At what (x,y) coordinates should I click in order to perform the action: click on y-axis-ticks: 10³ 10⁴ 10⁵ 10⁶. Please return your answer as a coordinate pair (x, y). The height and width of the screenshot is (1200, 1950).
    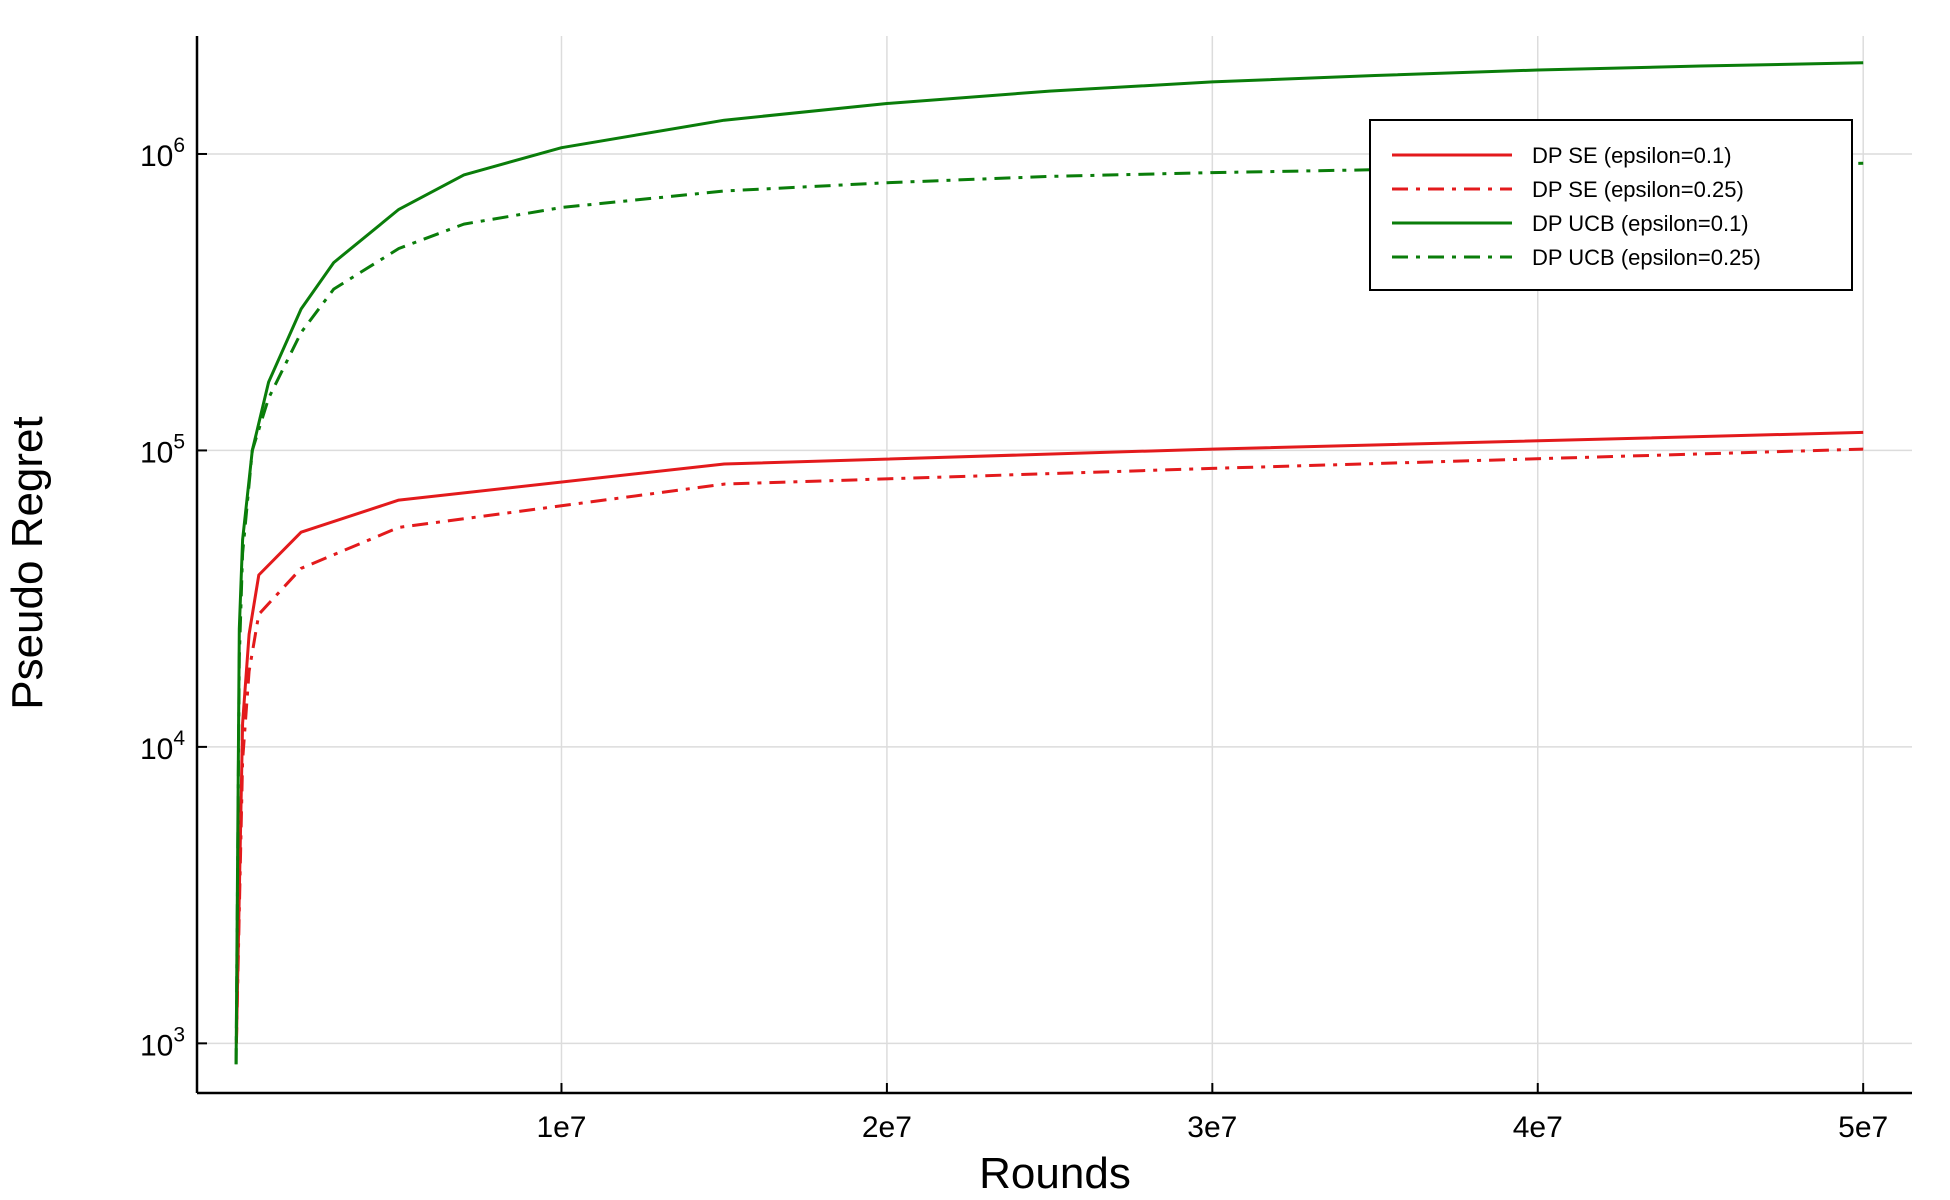
    Looking at the image, I should click on (173, 598).